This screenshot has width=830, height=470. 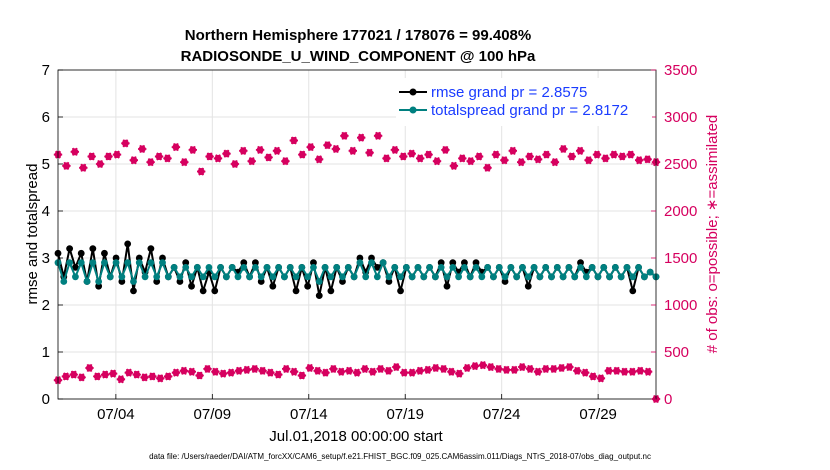 I want to click on y-axis-right-label: # of obs: o=possible; ∗=assimilated, so click(x=712, y=234).